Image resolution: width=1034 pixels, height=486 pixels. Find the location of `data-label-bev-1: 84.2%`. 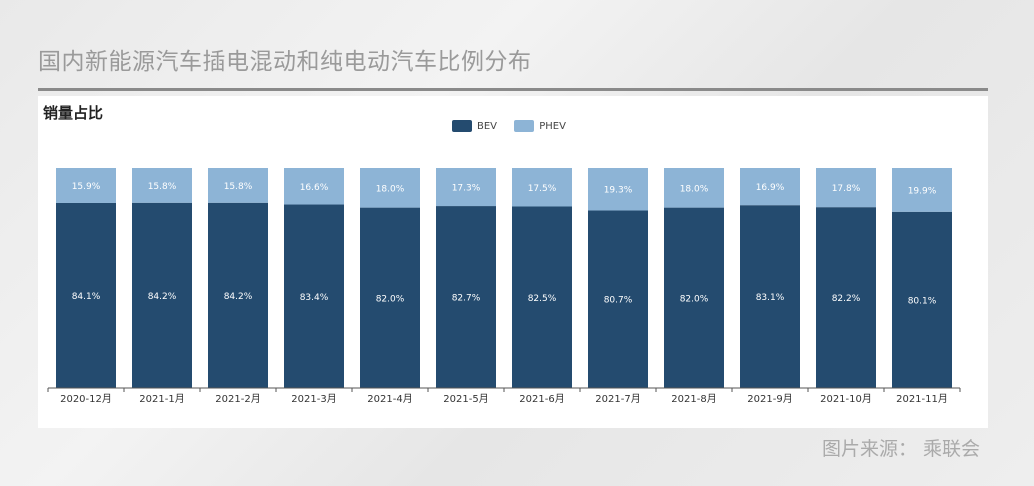

data-label-bev-1: 84.2% is located at coordinates (162, 297).